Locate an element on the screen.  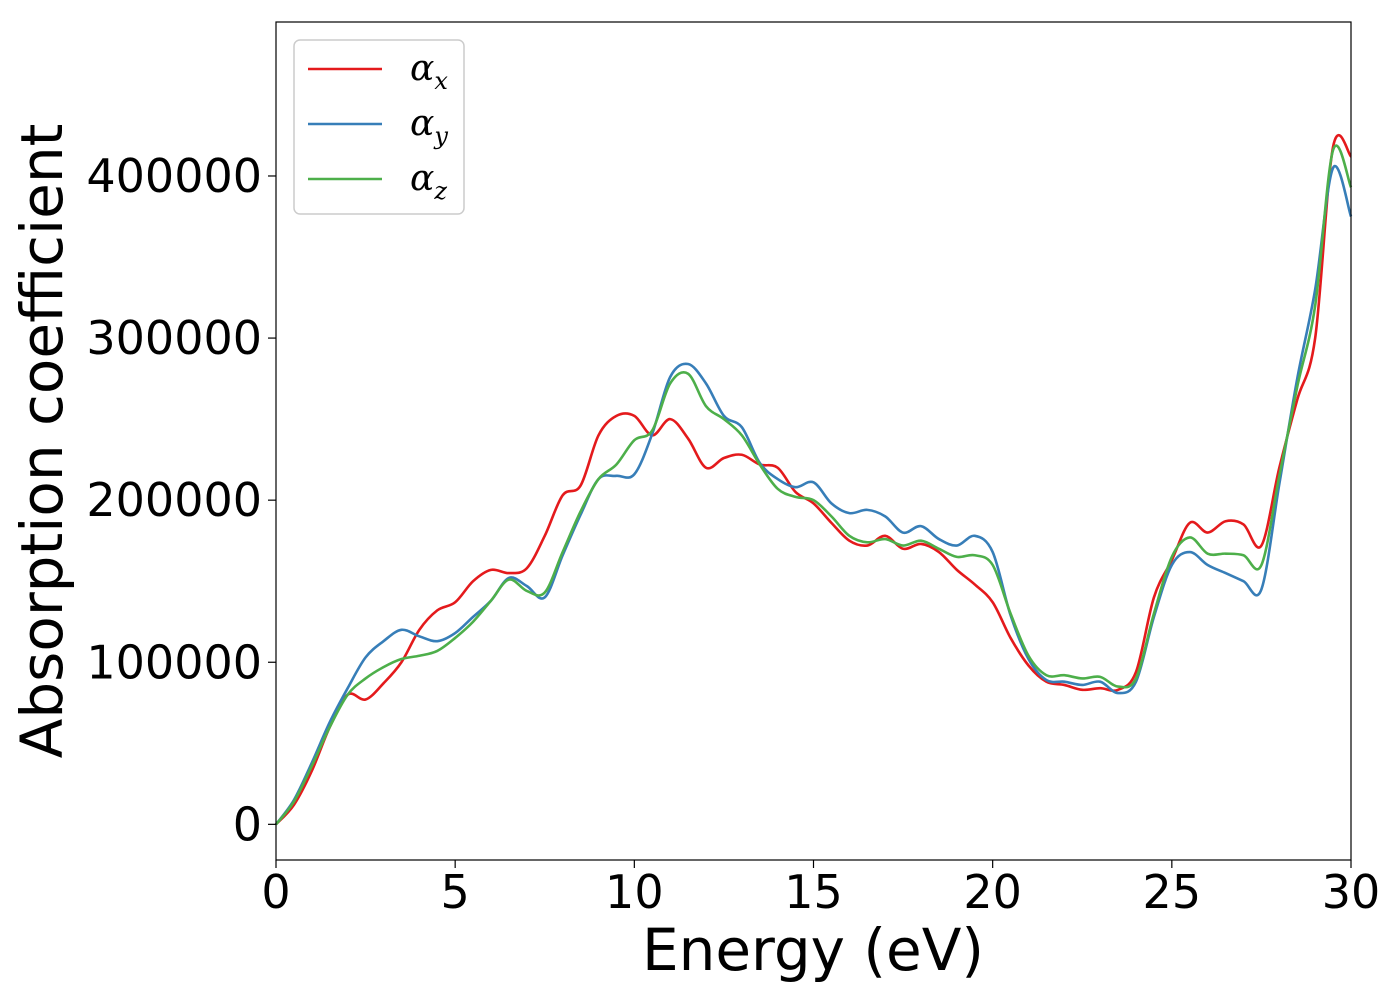
x-tick-label: 30 is located at coordinates (1351, 892).